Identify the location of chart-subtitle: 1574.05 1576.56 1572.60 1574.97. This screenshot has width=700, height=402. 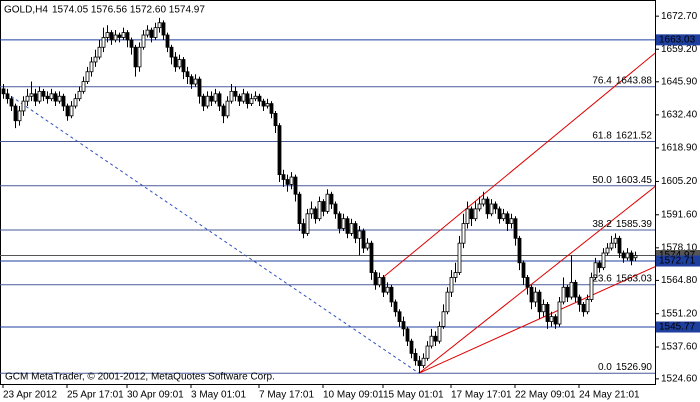
(128, 10).